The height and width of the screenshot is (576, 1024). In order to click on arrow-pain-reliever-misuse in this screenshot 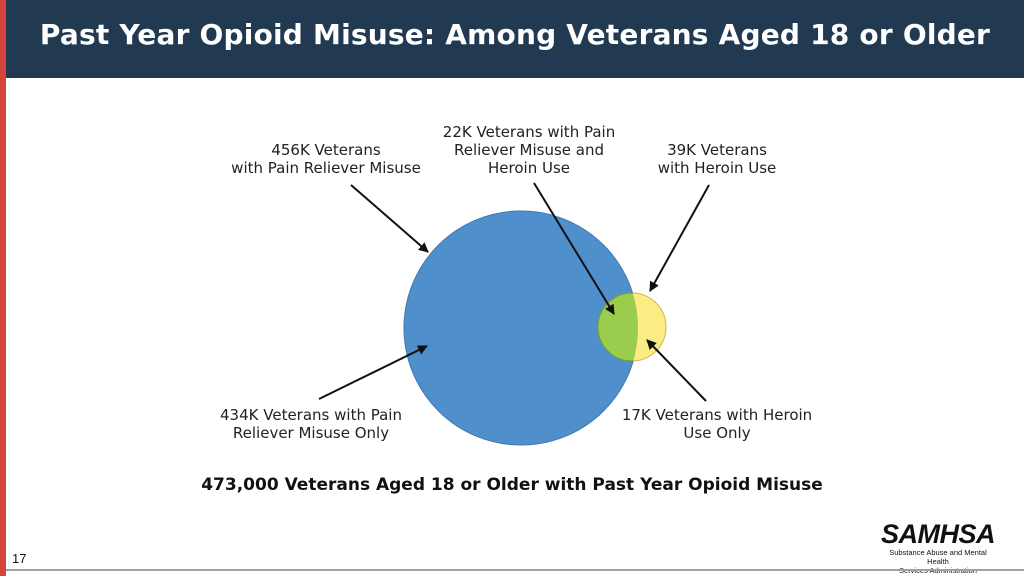, I will do `click(389, 218)`.